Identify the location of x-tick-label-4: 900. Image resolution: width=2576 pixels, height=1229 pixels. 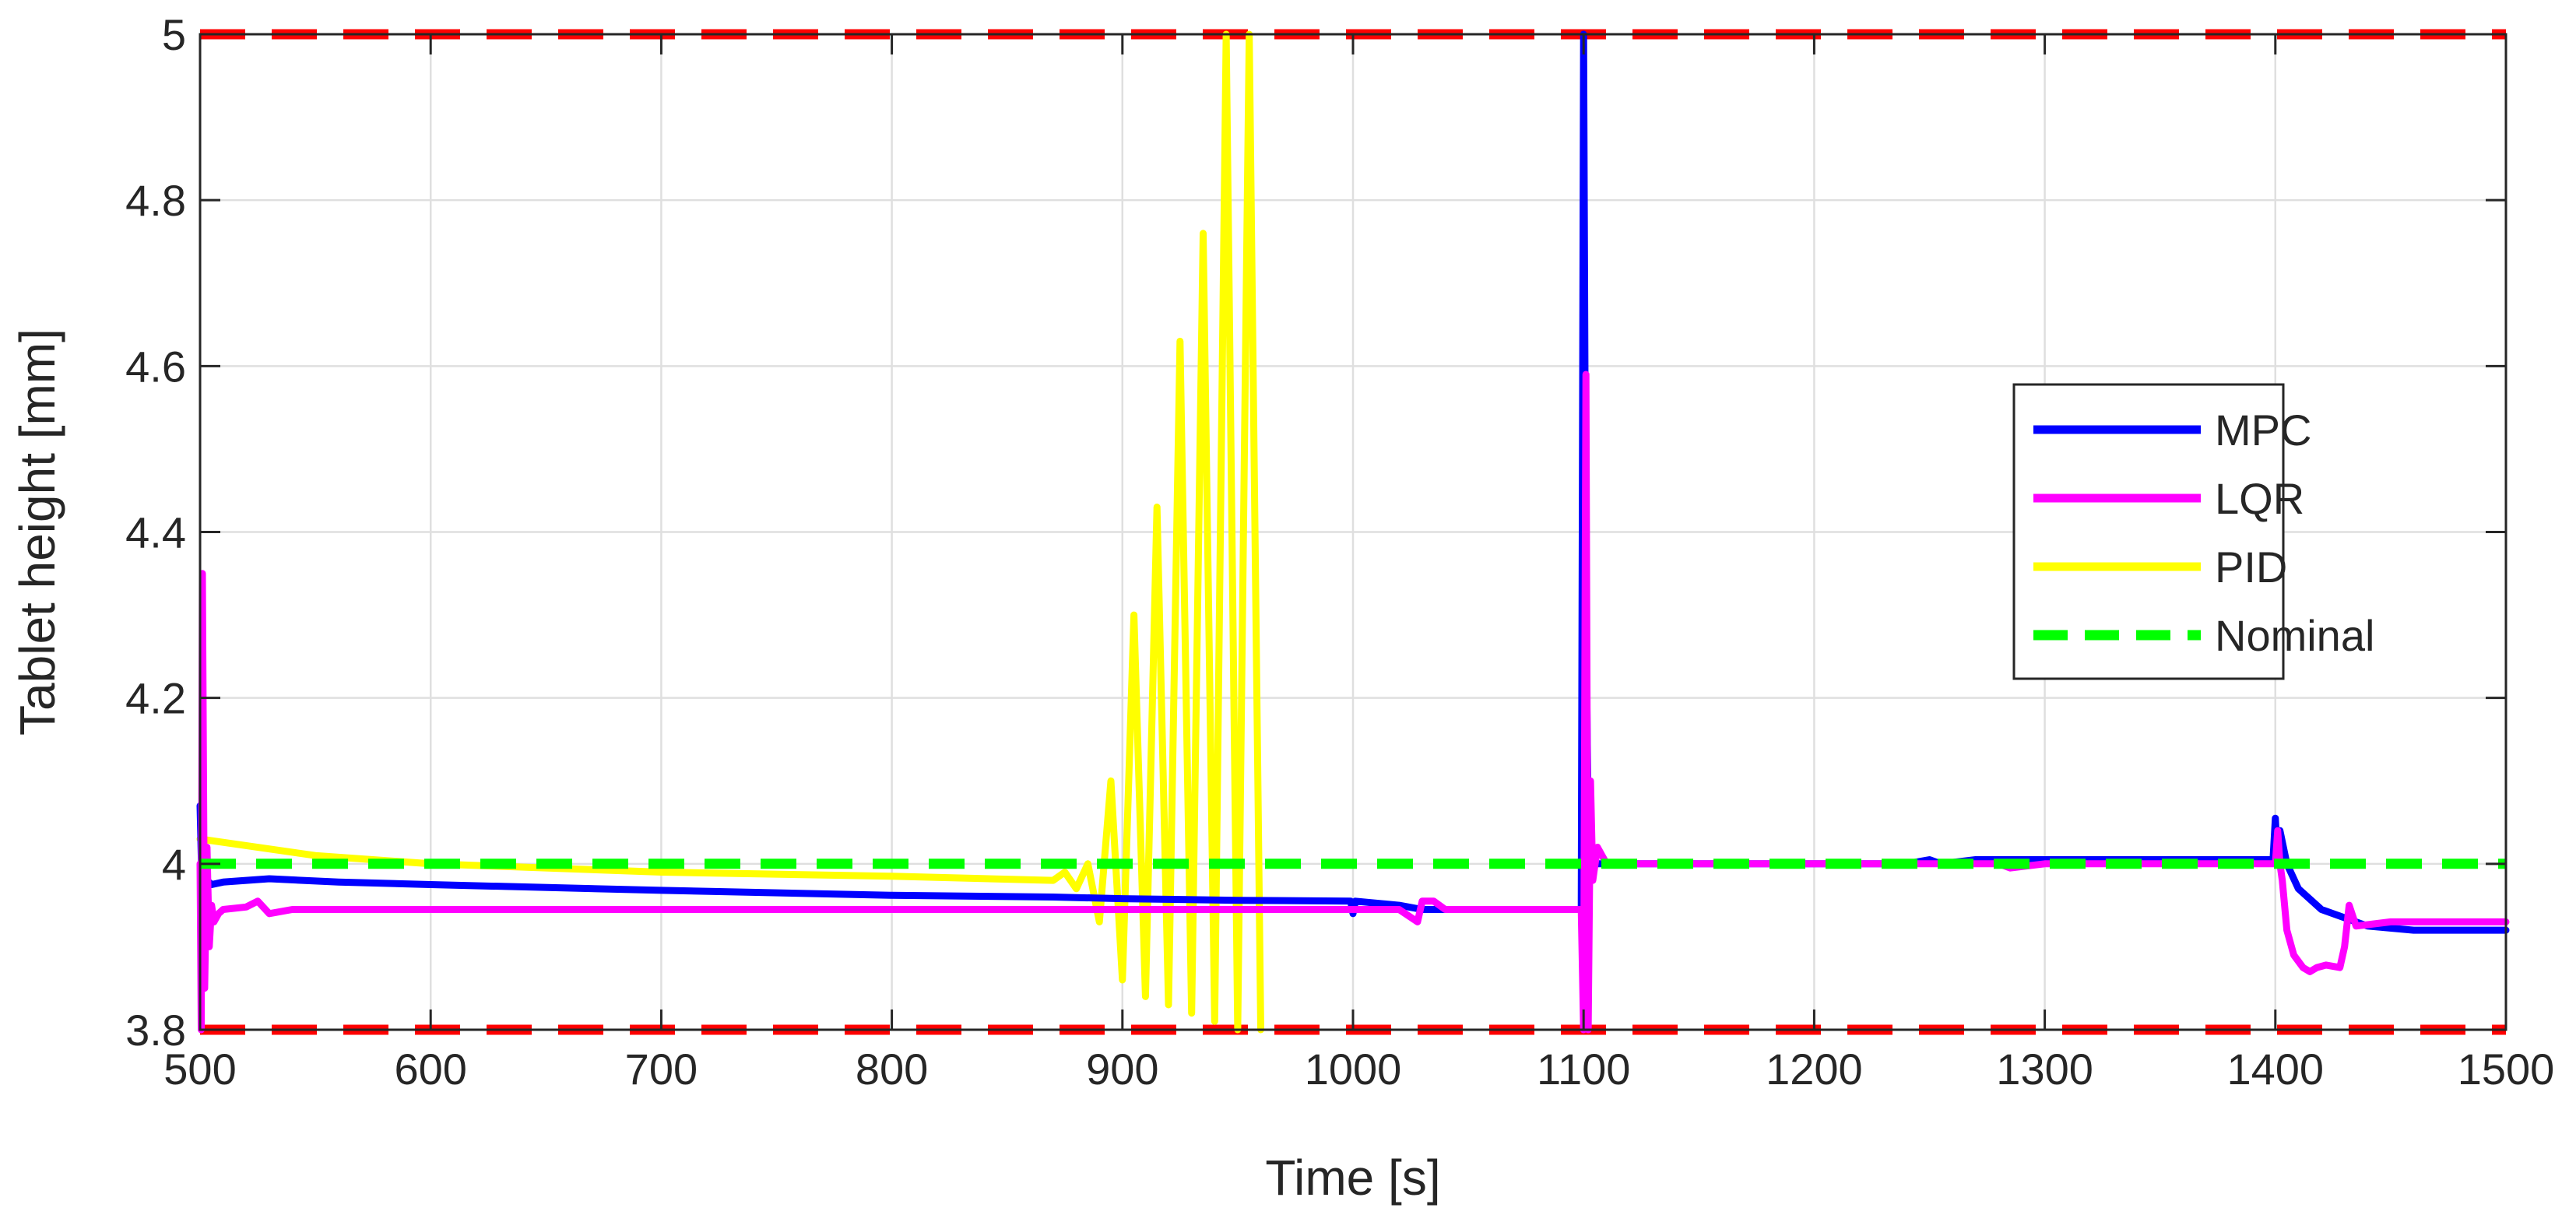
(1122, 1070).